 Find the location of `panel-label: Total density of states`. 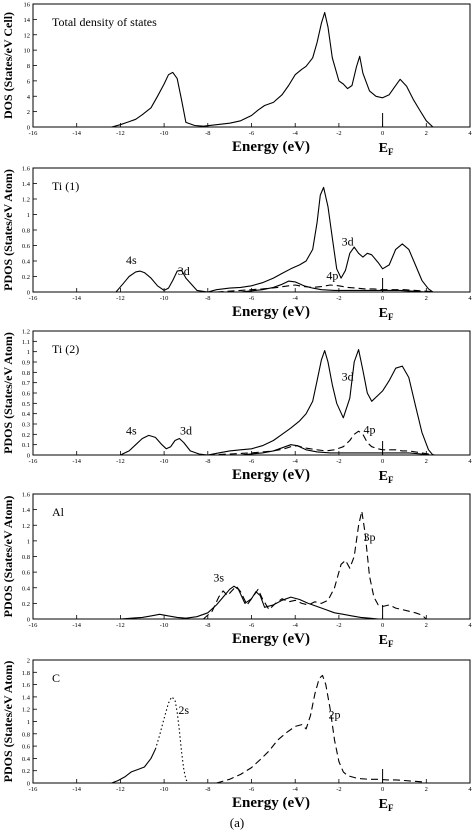

panel-label: Total density of states is located at coordinates (104, 22).